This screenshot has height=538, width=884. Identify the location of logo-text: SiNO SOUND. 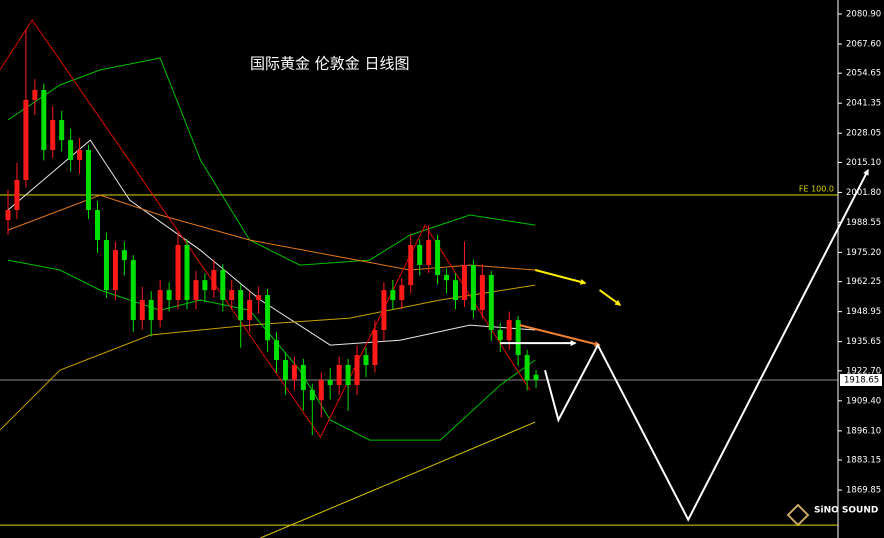
(846, 511).